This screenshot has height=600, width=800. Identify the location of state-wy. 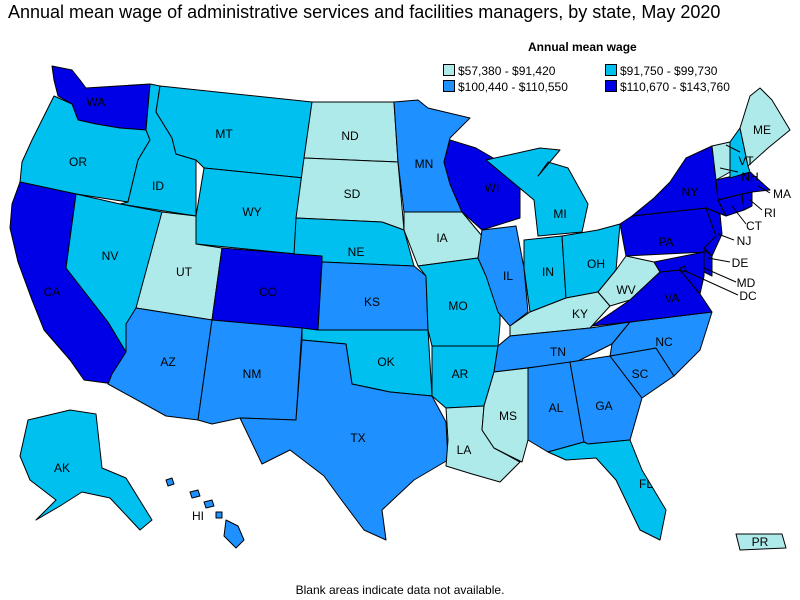
(250, 211).